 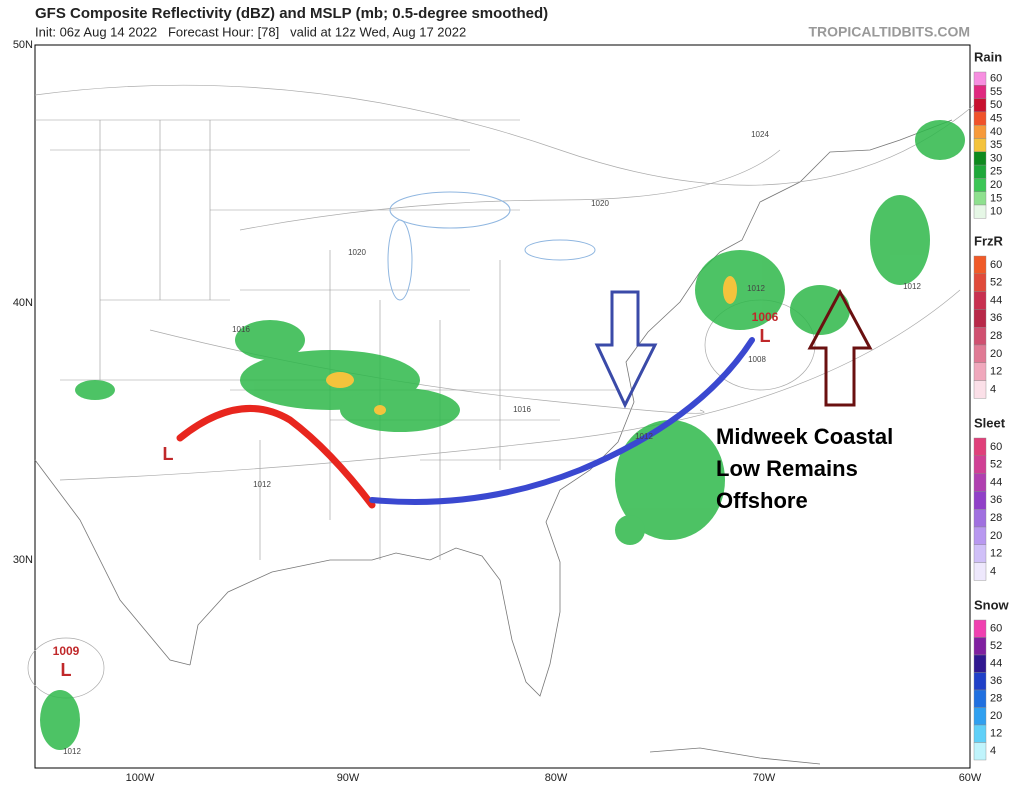 What do you see at coordinates (757, 359) in the screenshot?
I see `isobar-label: 1008` at bounding box center [757, 359].